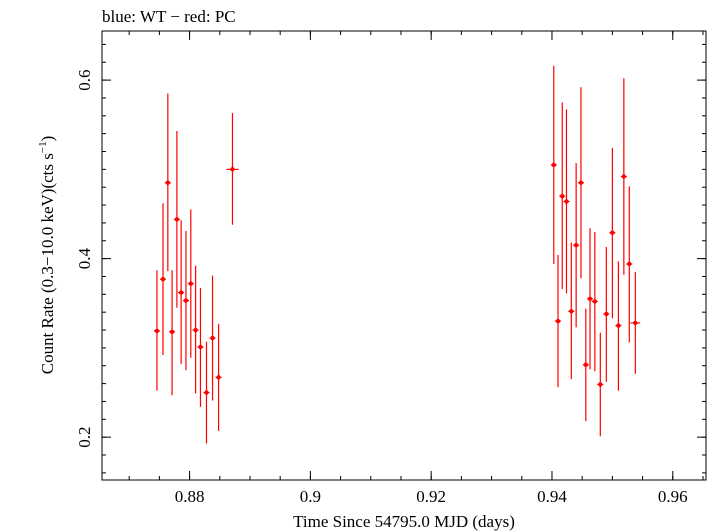  Describe the element at coordinates (190, 496) in the screenshot. I see `x-tick-label: 0.88` at that location.